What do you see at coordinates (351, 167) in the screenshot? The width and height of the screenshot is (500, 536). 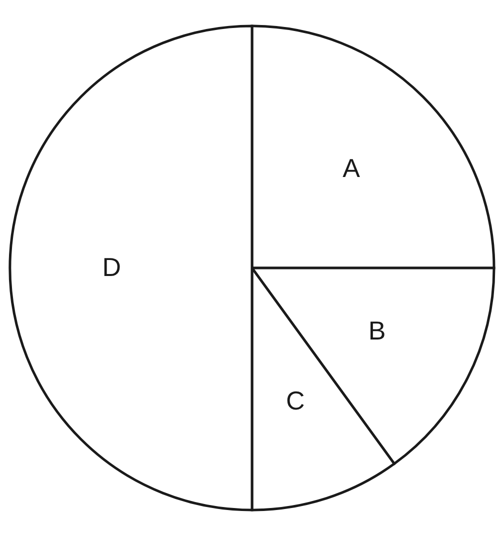 I see `slice-label: A` at bounding box center [351, 167].